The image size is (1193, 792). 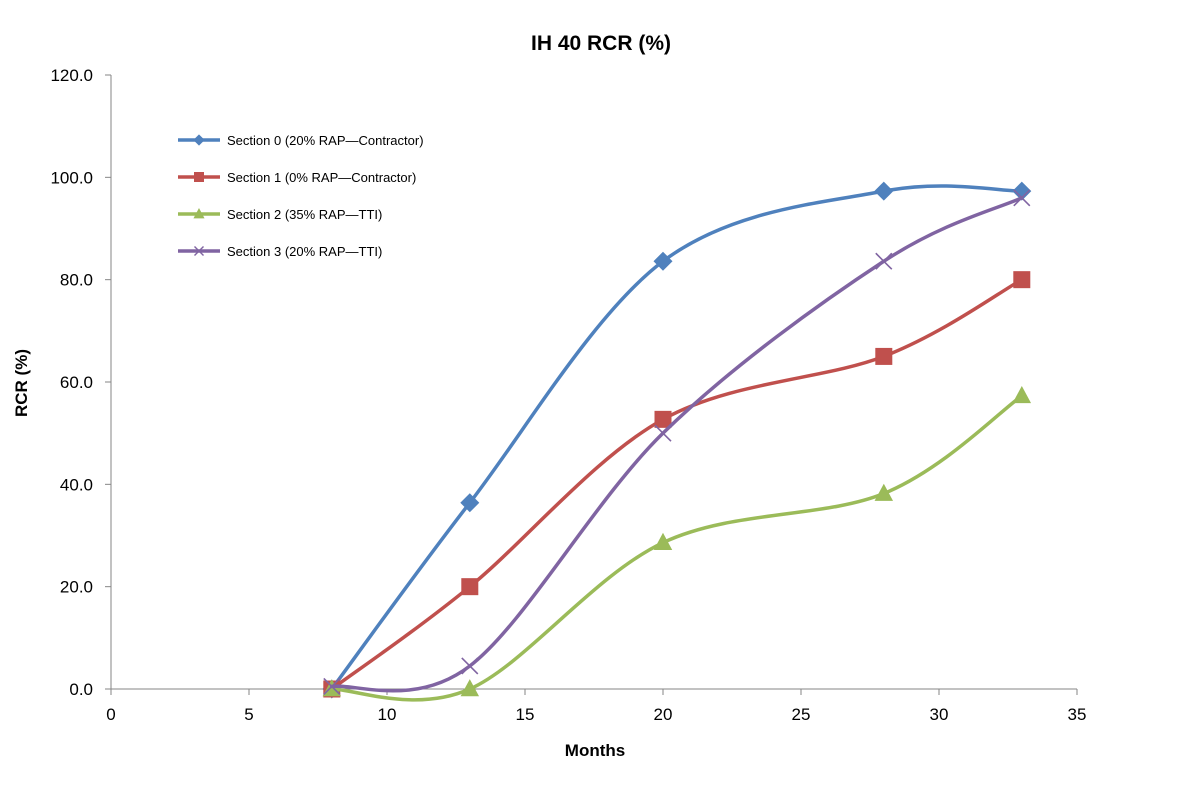 What do you see at coordinates (663, 714) in the screenshot?
I see `x-tick-label: 20` at bounding box center [663, 714].